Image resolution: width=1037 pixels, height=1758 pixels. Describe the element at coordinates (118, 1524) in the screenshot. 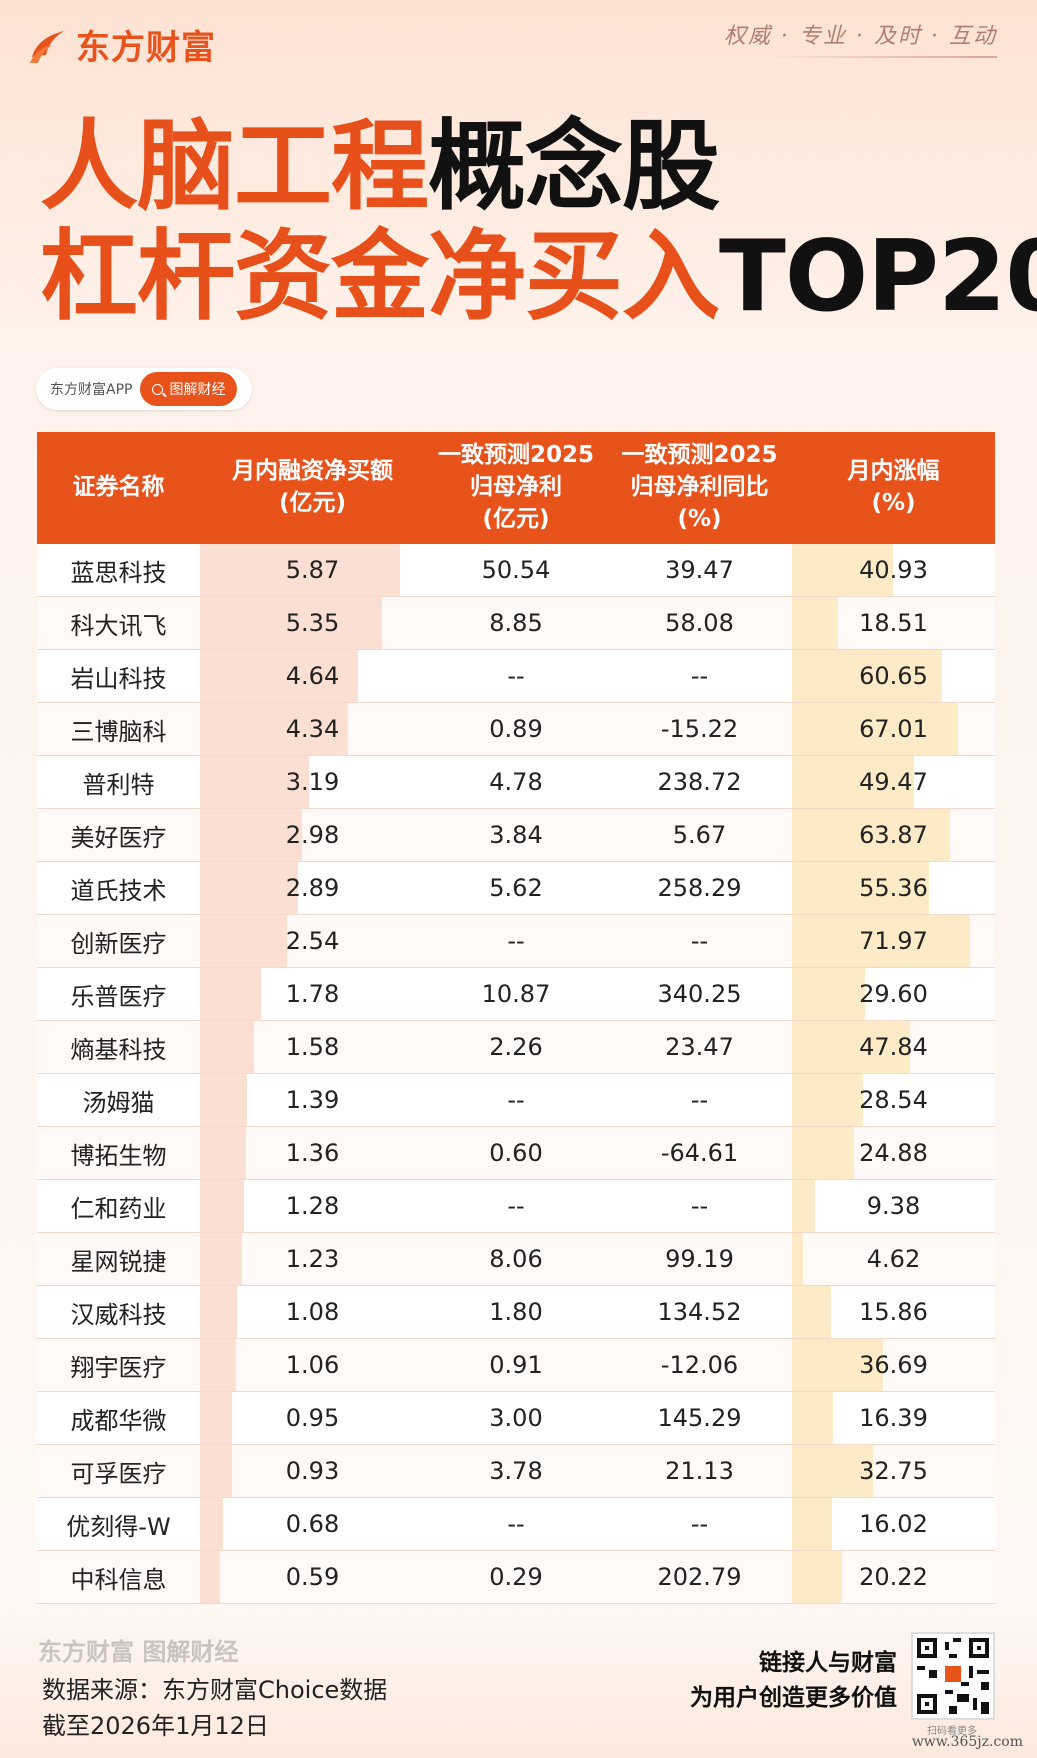

I see `stock-name-cell: 优刻得-W` at that location.